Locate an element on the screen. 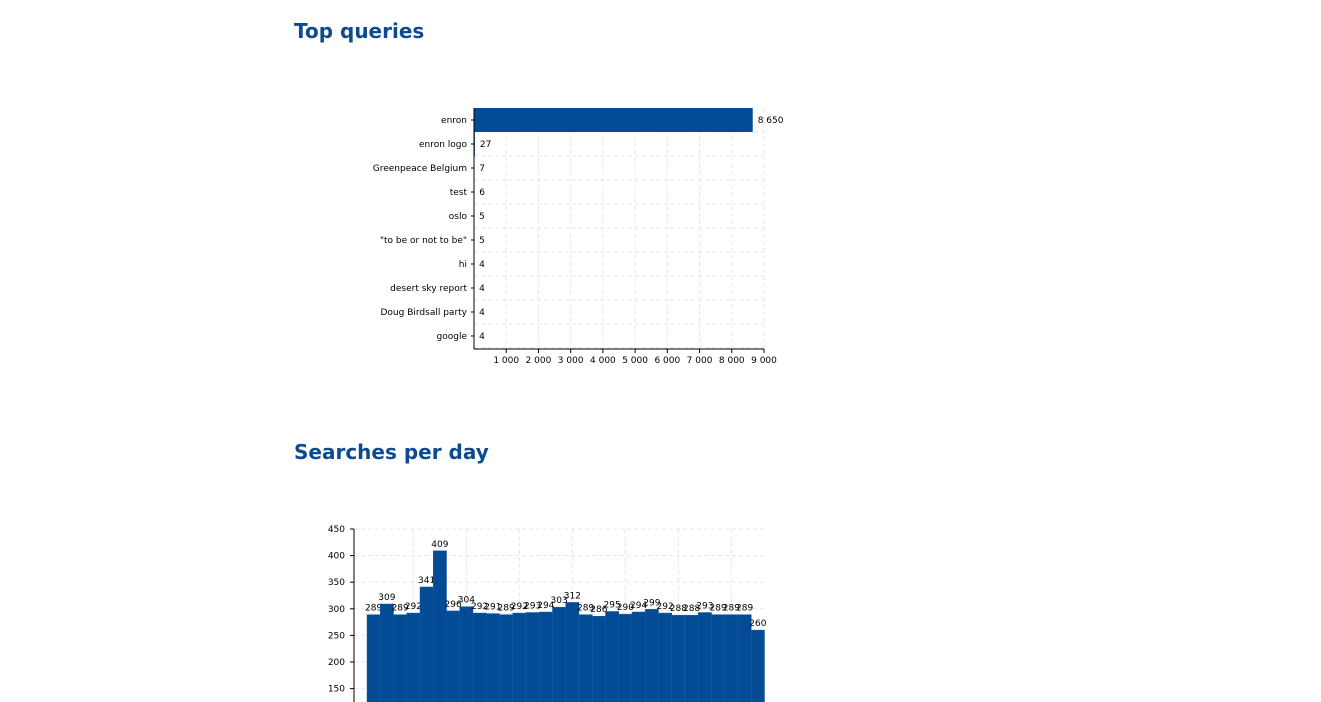 This screenshot has width=1321, height=702. data-label: 304 is located at coordinates (466, 601).